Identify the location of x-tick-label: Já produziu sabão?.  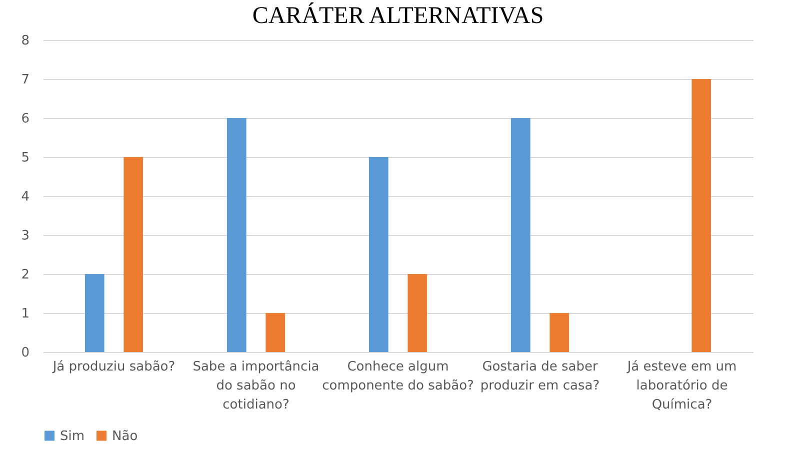
(114, 367).